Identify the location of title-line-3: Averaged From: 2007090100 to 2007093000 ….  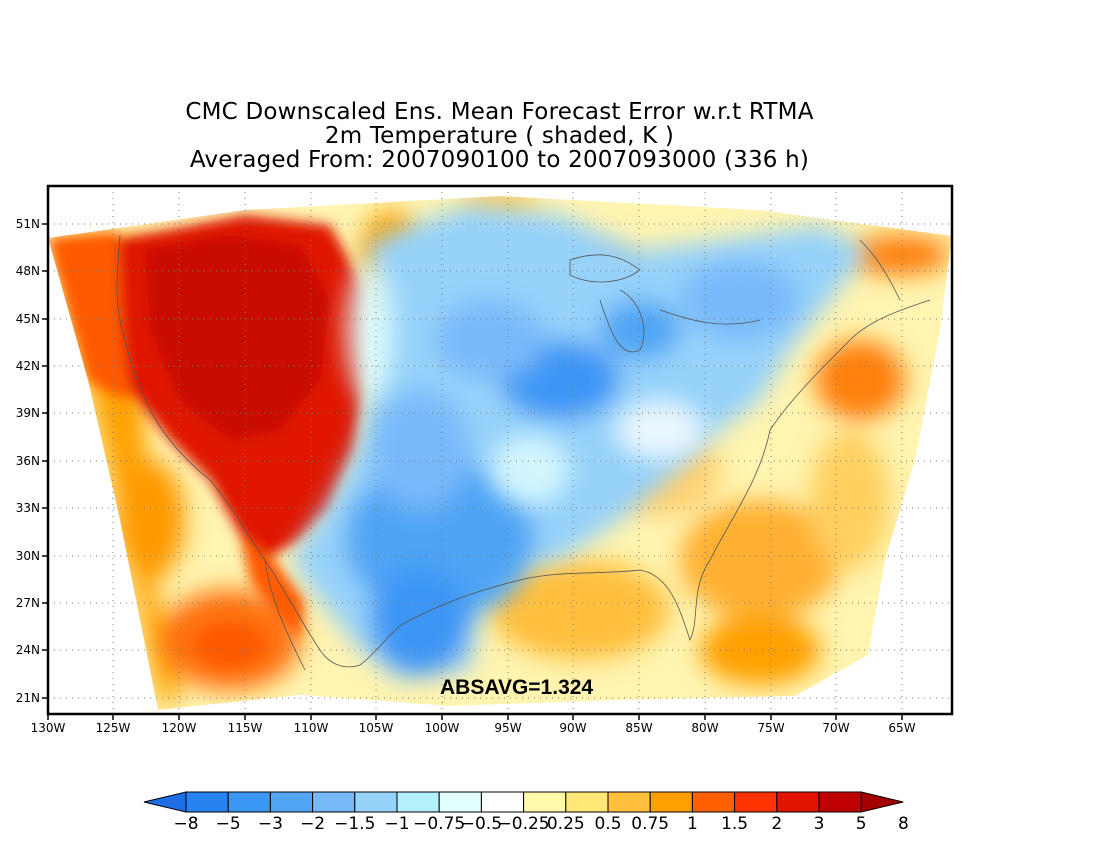
(499, 160).